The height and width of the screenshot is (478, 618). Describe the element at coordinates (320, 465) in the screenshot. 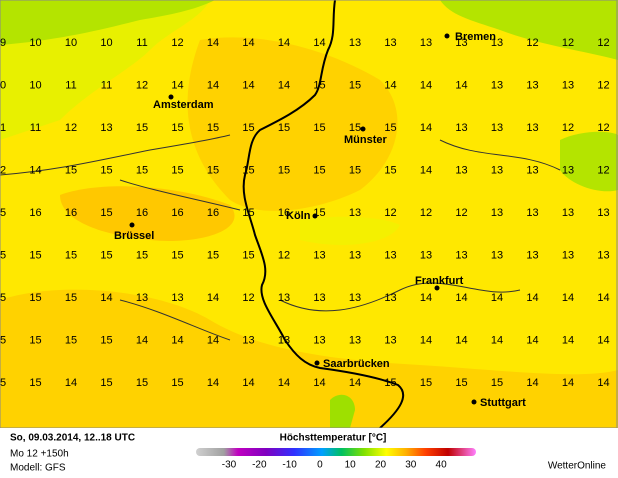

I see `scale-label: 0` at that location.